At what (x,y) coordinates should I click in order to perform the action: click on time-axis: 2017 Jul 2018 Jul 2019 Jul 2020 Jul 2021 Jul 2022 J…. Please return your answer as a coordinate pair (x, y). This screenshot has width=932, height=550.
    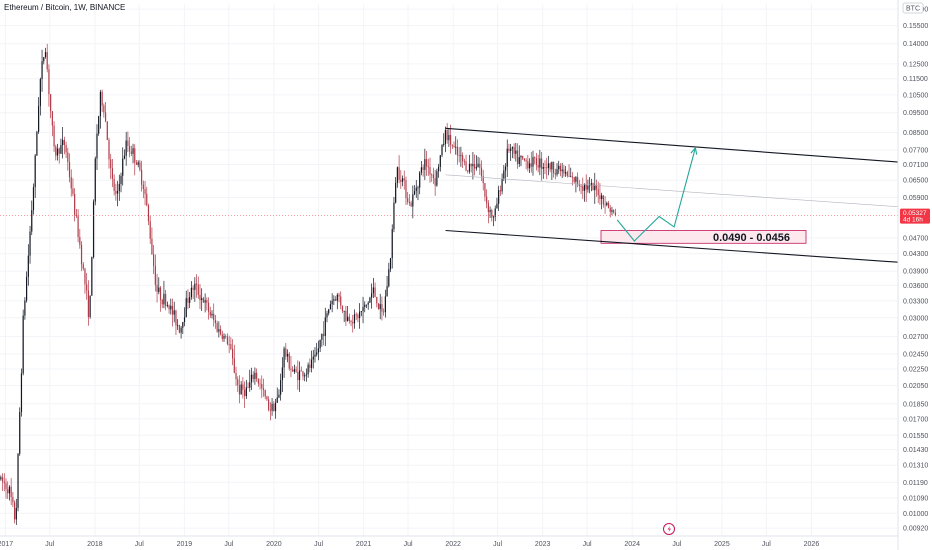
    Looking at the image, I should click on (409, 544).